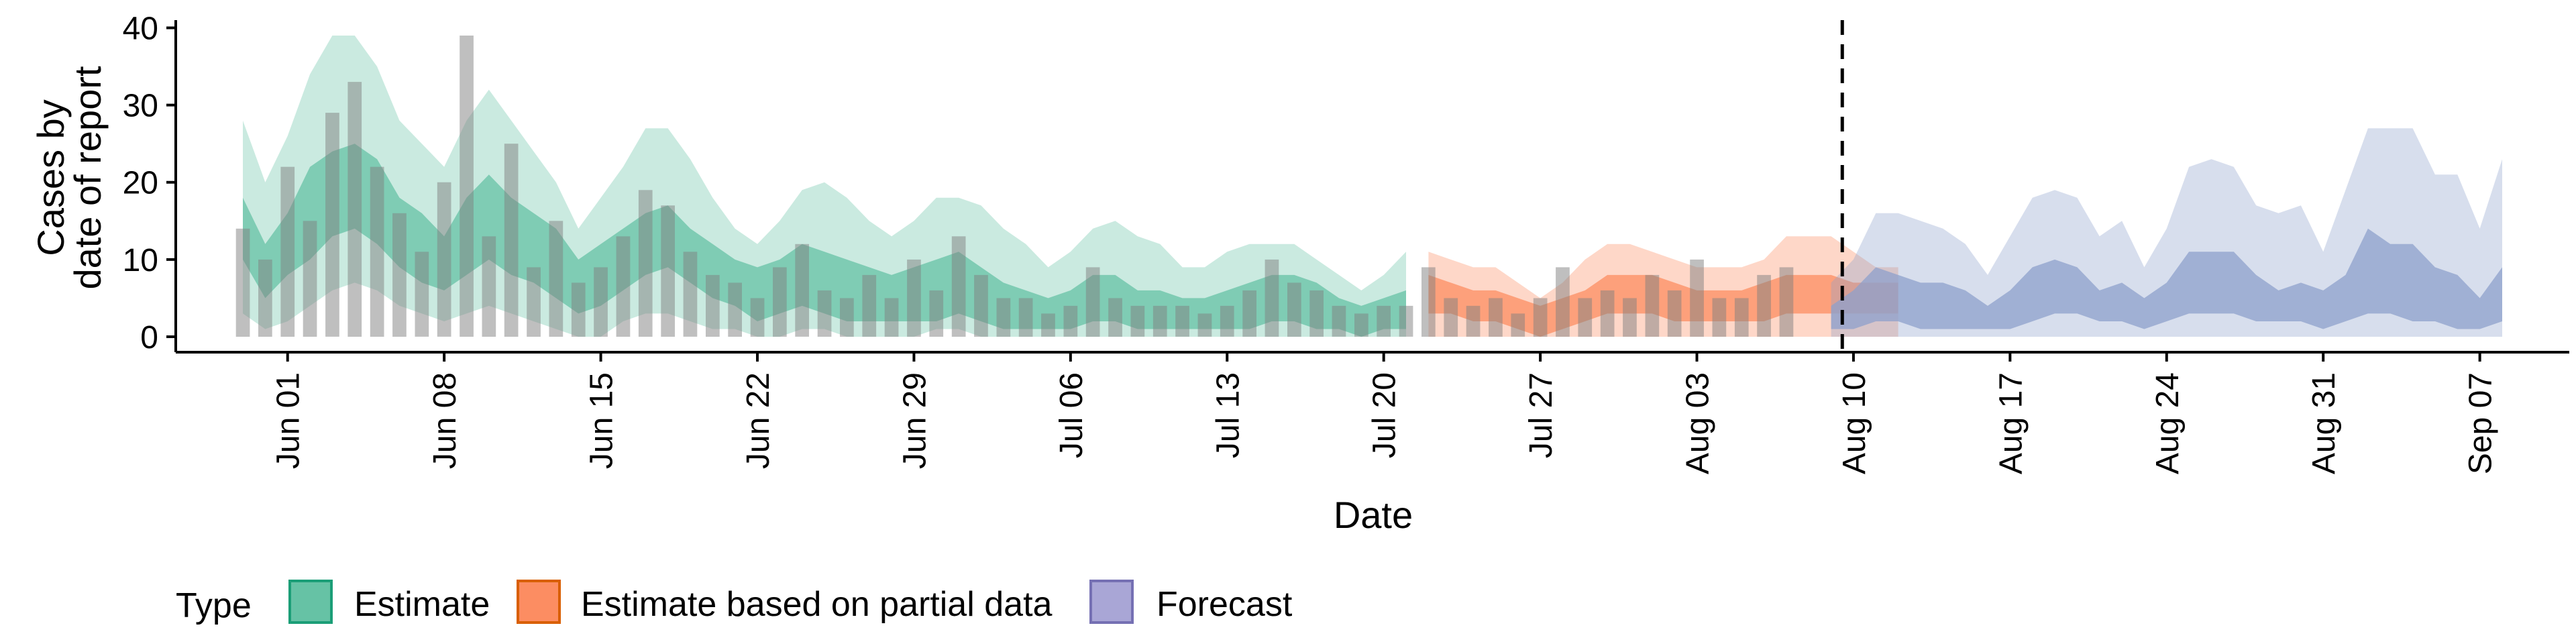  What do you see at coordinates (1541, 415) in the screenshot?
I see `x-tick-label: Jul 27` at bounding box center [1541, 415].